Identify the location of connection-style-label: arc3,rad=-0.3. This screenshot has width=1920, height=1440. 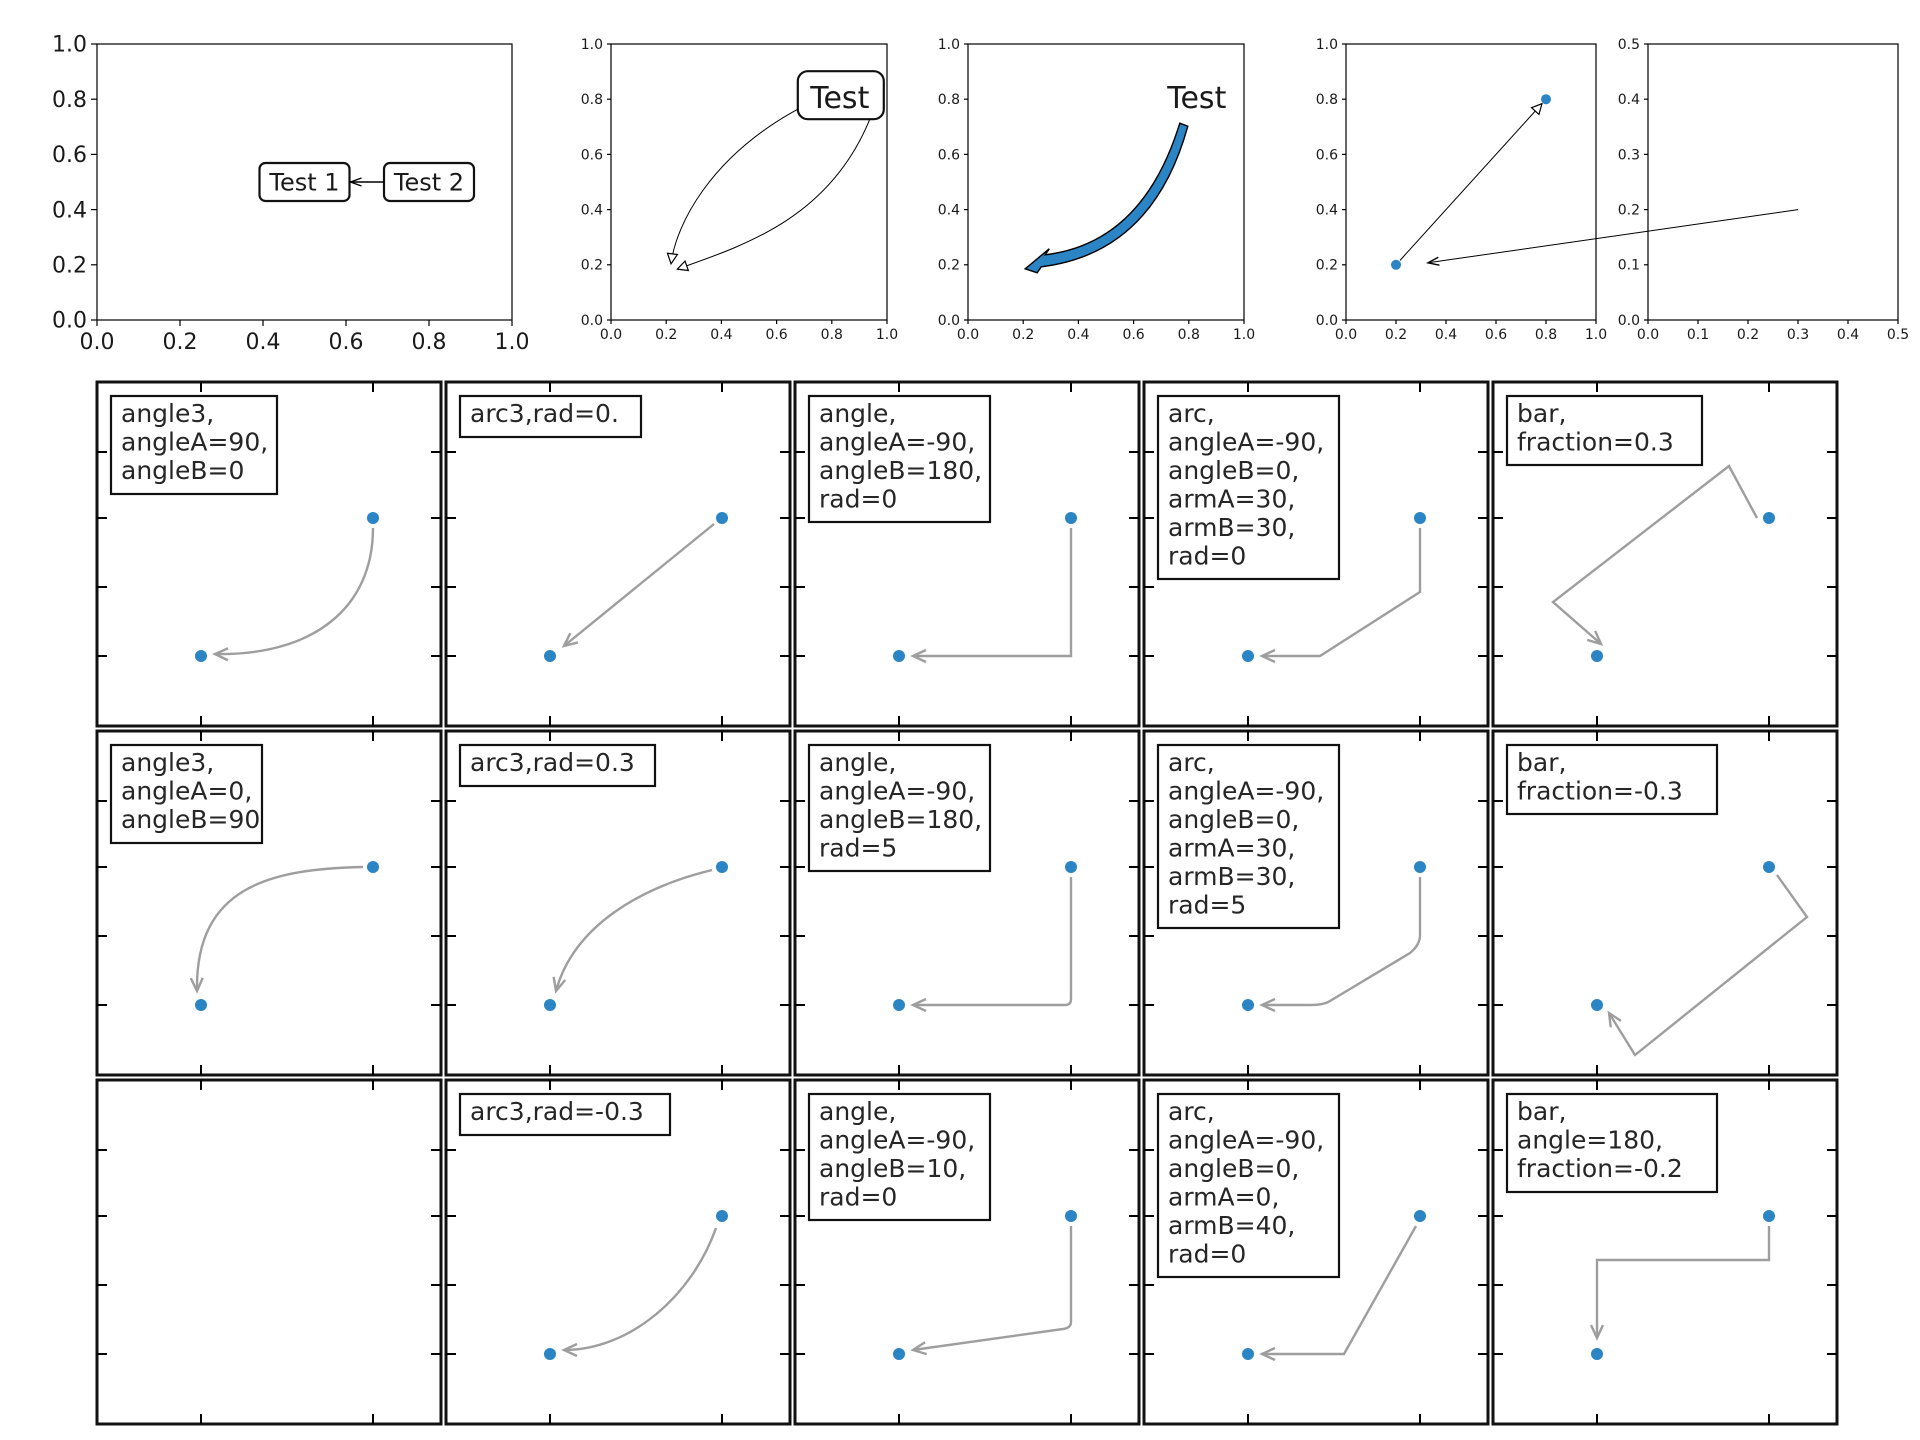
(557, 1111).